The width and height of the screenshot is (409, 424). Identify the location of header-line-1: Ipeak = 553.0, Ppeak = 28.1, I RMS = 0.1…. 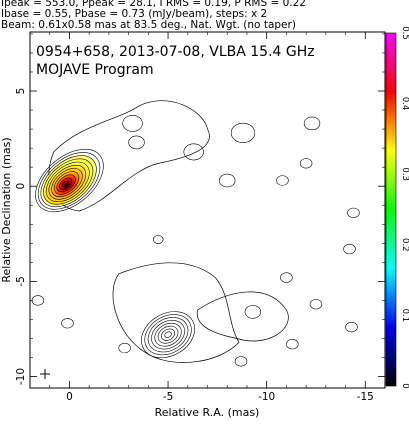
(153, 4).